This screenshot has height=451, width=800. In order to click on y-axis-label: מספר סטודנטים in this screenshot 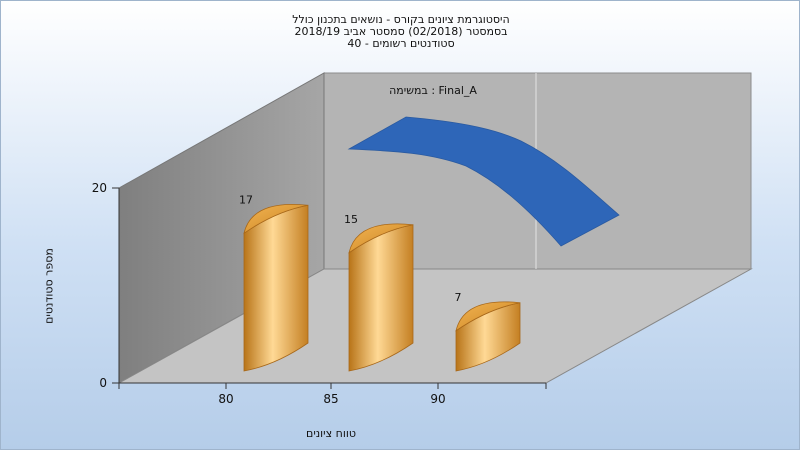, I will do `click(49, 286)`.